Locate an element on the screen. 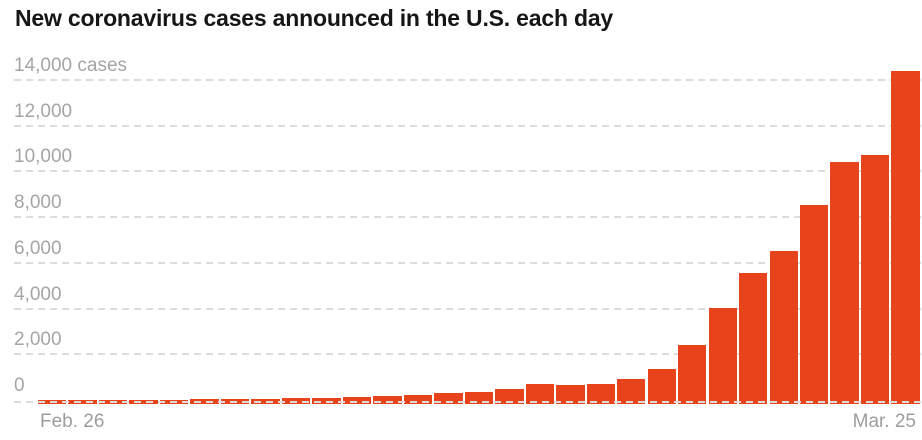  y-axis-tick-label: 4,000 is located at coordinates (38, 294).